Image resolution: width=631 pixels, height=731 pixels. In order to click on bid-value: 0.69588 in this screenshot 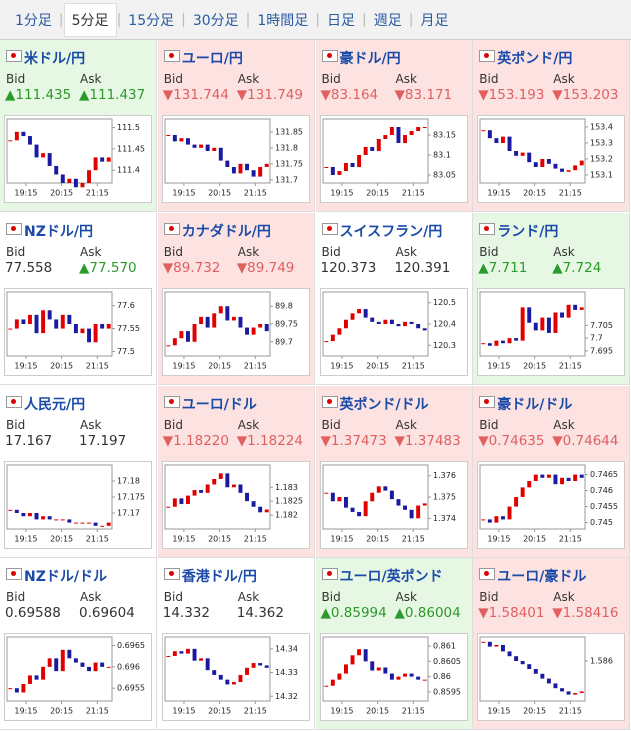, I will do `click(33, 613)`.